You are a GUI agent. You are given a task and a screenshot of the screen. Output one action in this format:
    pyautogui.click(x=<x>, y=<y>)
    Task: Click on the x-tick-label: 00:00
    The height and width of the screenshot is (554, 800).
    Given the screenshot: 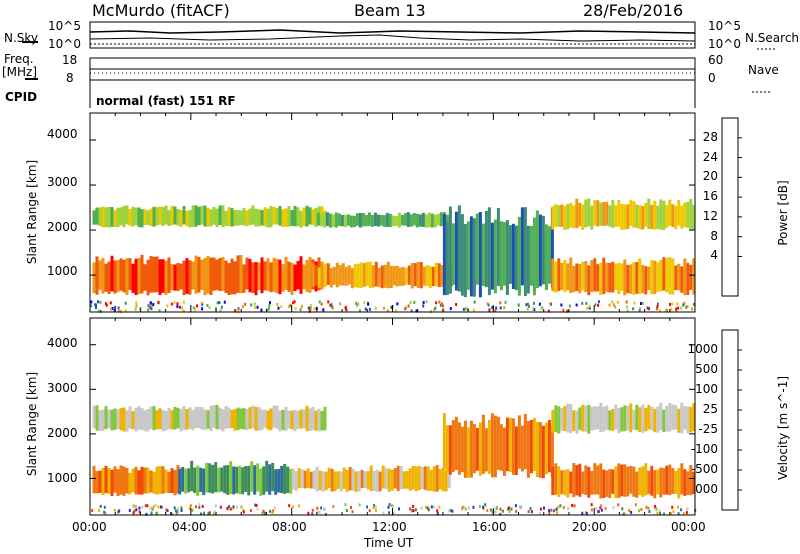 What is the action you would take?
    pyautogui.click(x=89, y=527)
    